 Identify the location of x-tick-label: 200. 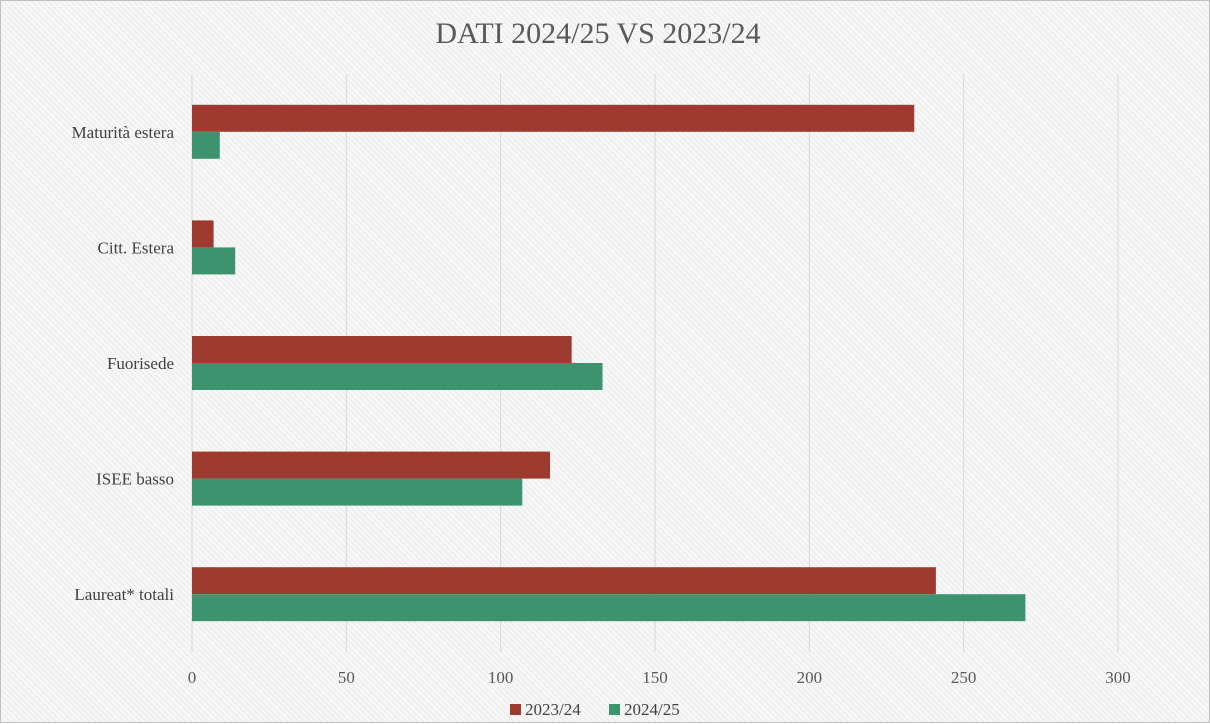
(810, 677).